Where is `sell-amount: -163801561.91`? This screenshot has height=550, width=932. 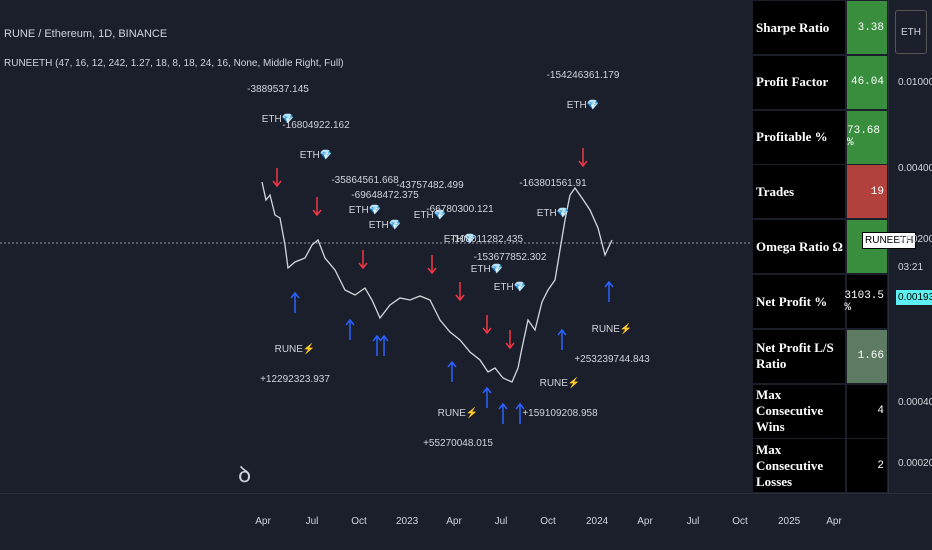
sell-amount: -163801561.91 is located at coordinates (553, 183).